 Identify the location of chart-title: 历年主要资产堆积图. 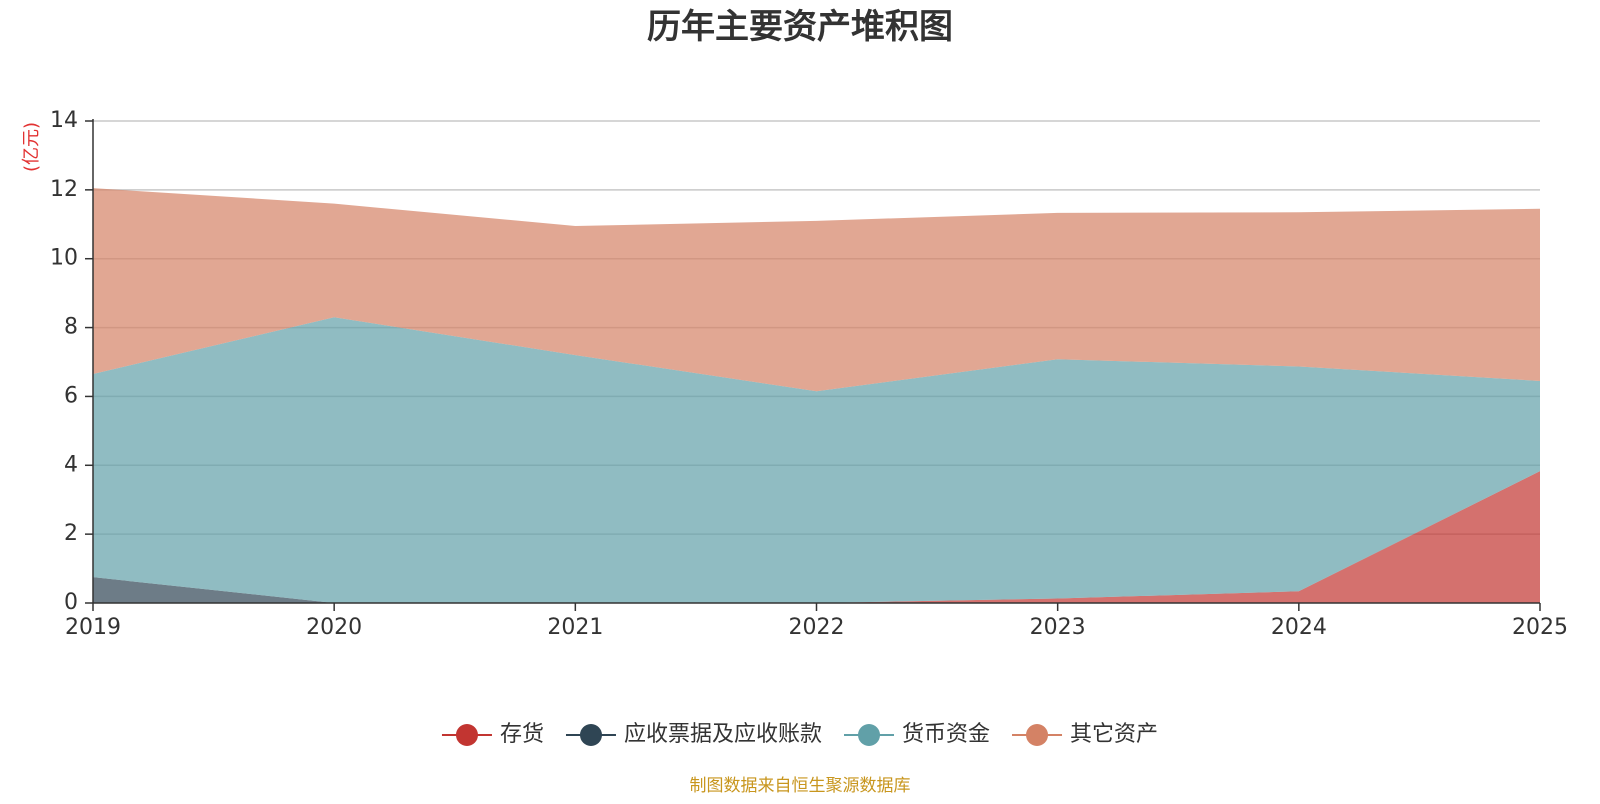
(800, 27).